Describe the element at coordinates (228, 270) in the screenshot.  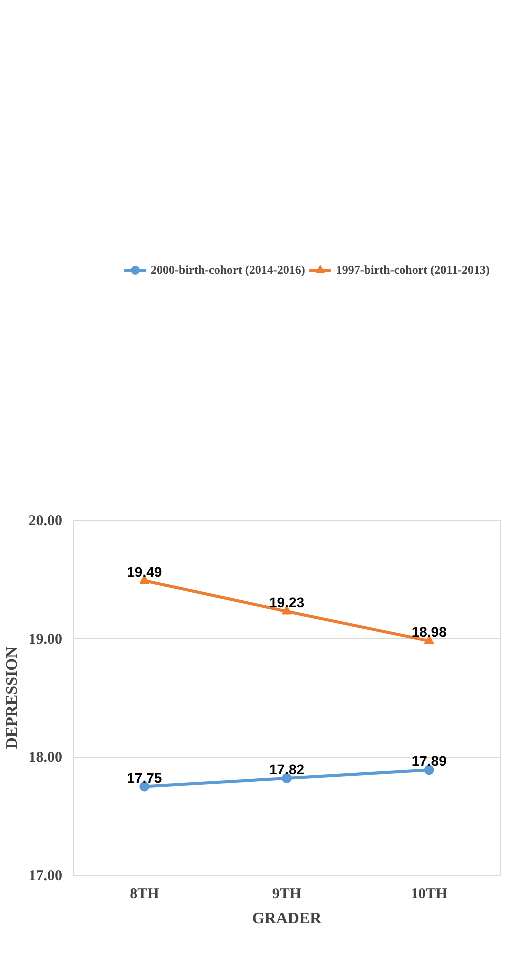
I see `legend-label: 2000-birth-cohort (2014-2016)` at that location.